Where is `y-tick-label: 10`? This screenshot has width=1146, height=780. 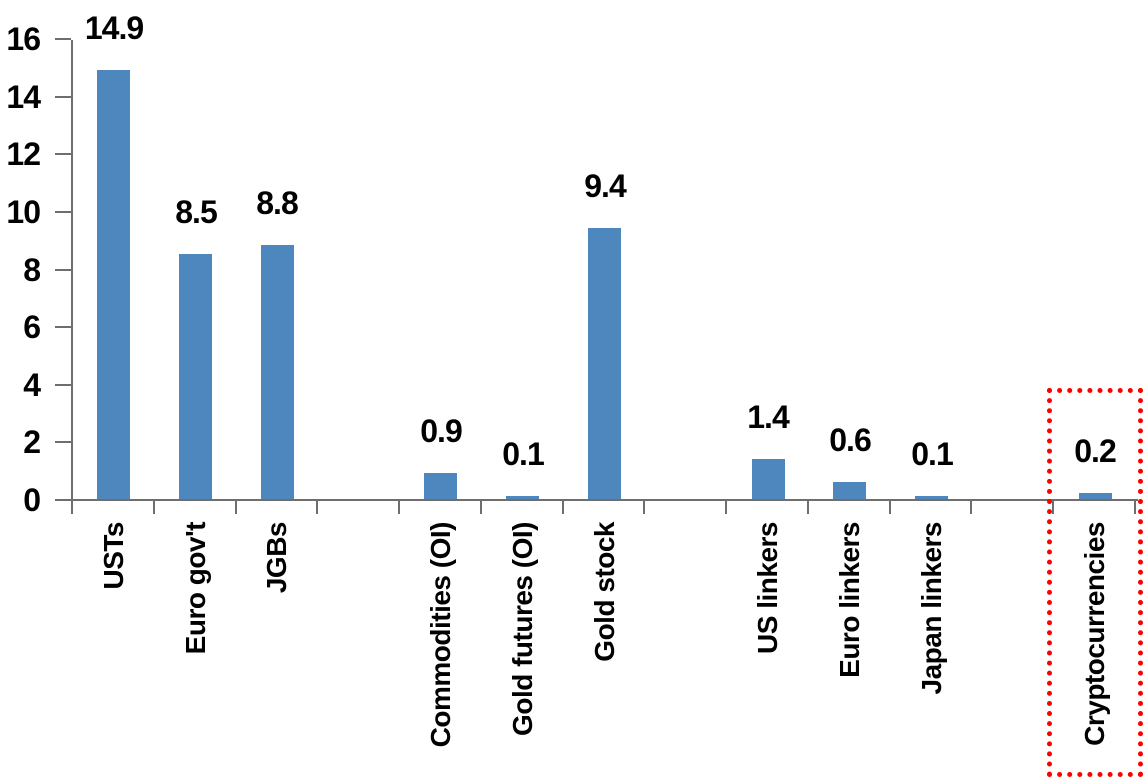 y-tick-label: 10 is located at coordinates (23, 212).